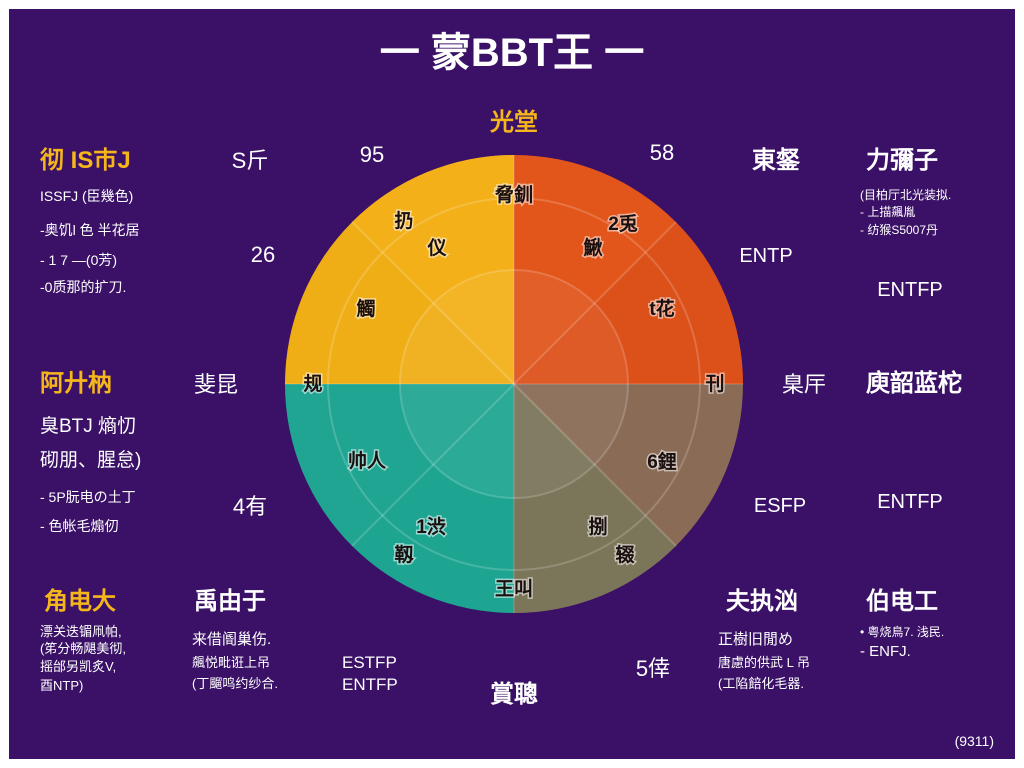 The width and height of the screenshot is (1024, 768). I want to click on number-label: 臬厈, so click(804, 384).